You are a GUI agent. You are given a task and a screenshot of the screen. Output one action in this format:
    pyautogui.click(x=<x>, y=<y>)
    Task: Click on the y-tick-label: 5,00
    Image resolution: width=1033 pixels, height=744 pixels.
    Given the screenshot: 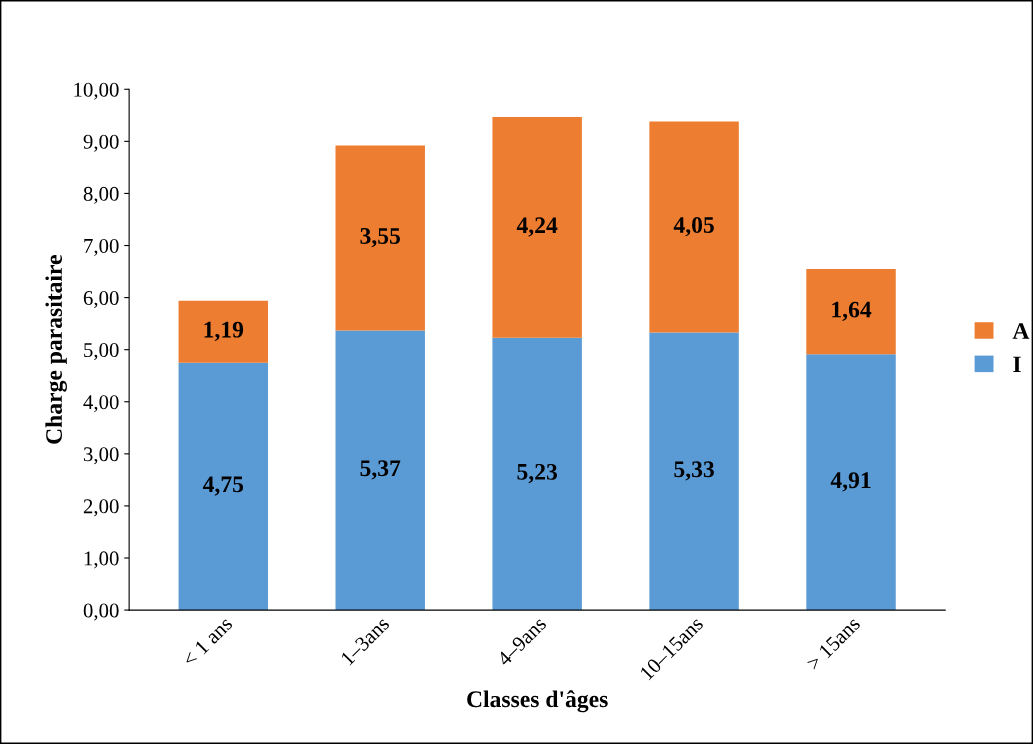 What is the action you would take?
    pyautogui.click(x=101, y=352)
    